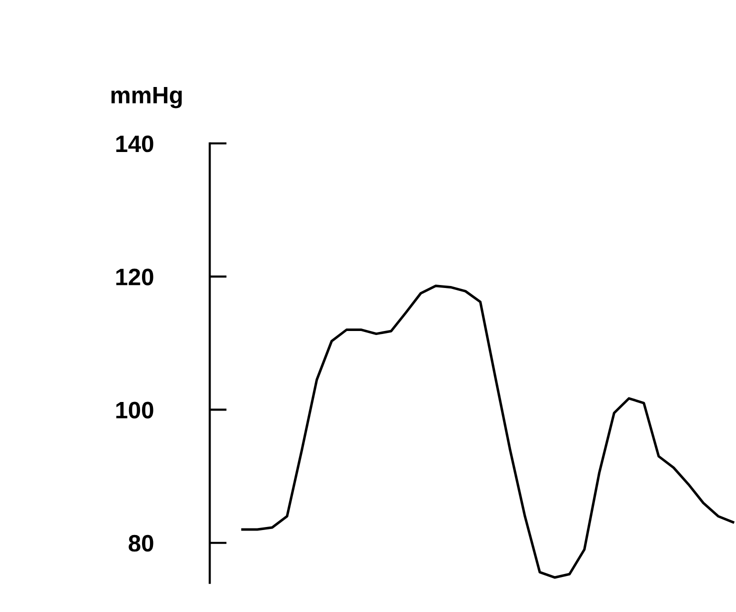 This screenshot has height=612, width=736. What do you see at coordinates (146, 97) in the screenshot?
I see `y-axis-title: mmHg` at bounding box center [146, 97].